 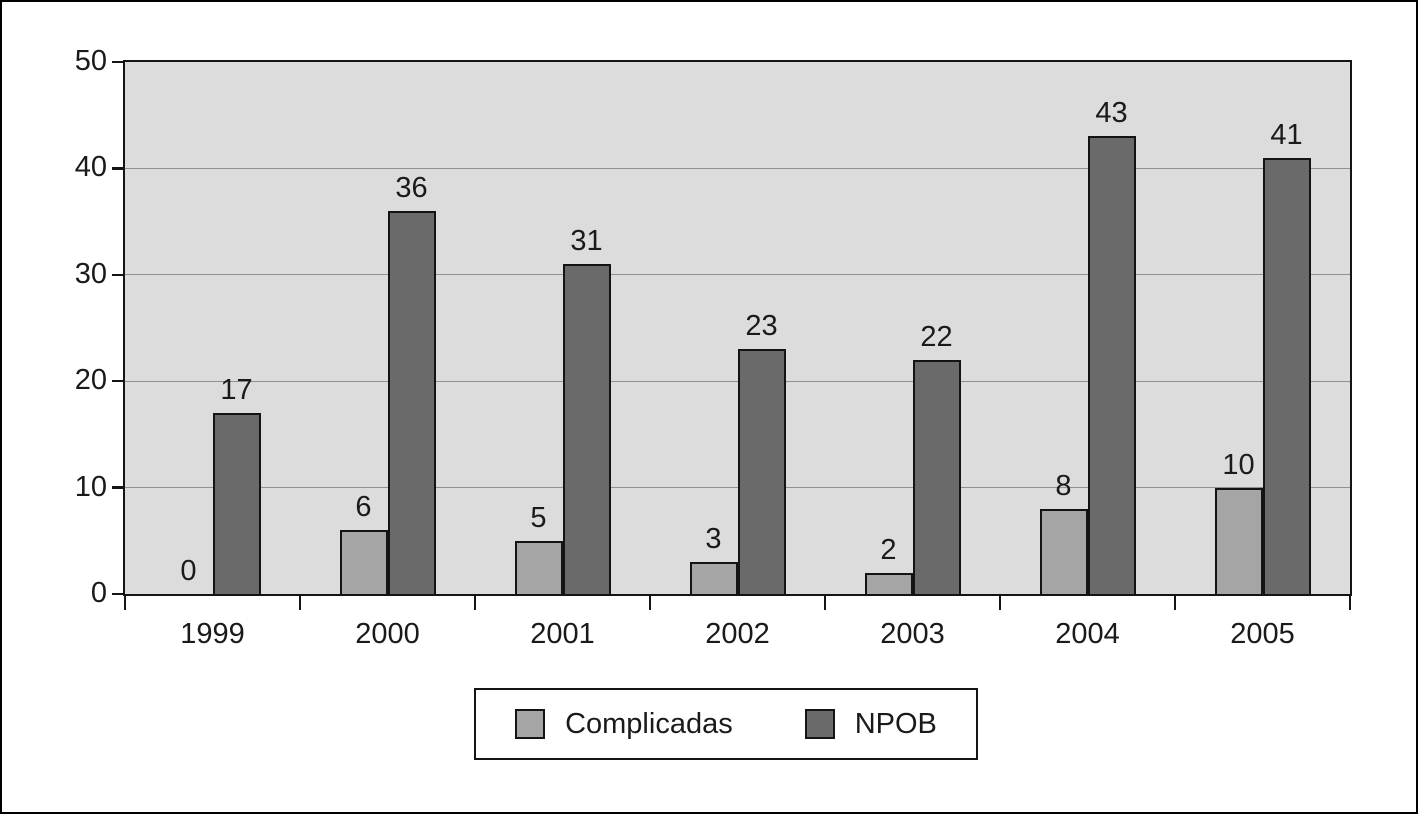 I want to click on value-label-complicadas-2003: 2, so click(x=888, y=549).